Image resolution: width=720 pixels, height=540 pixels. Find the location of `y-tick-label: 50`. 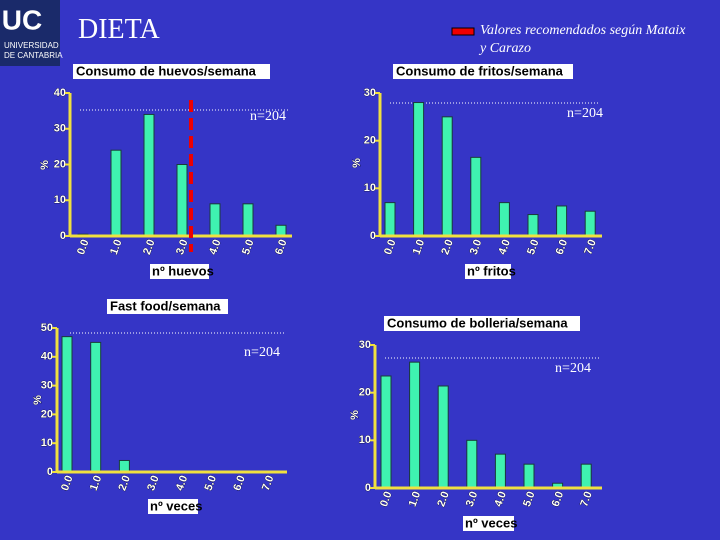

y-tick-label: 50 is located at coordinates (47, 328).